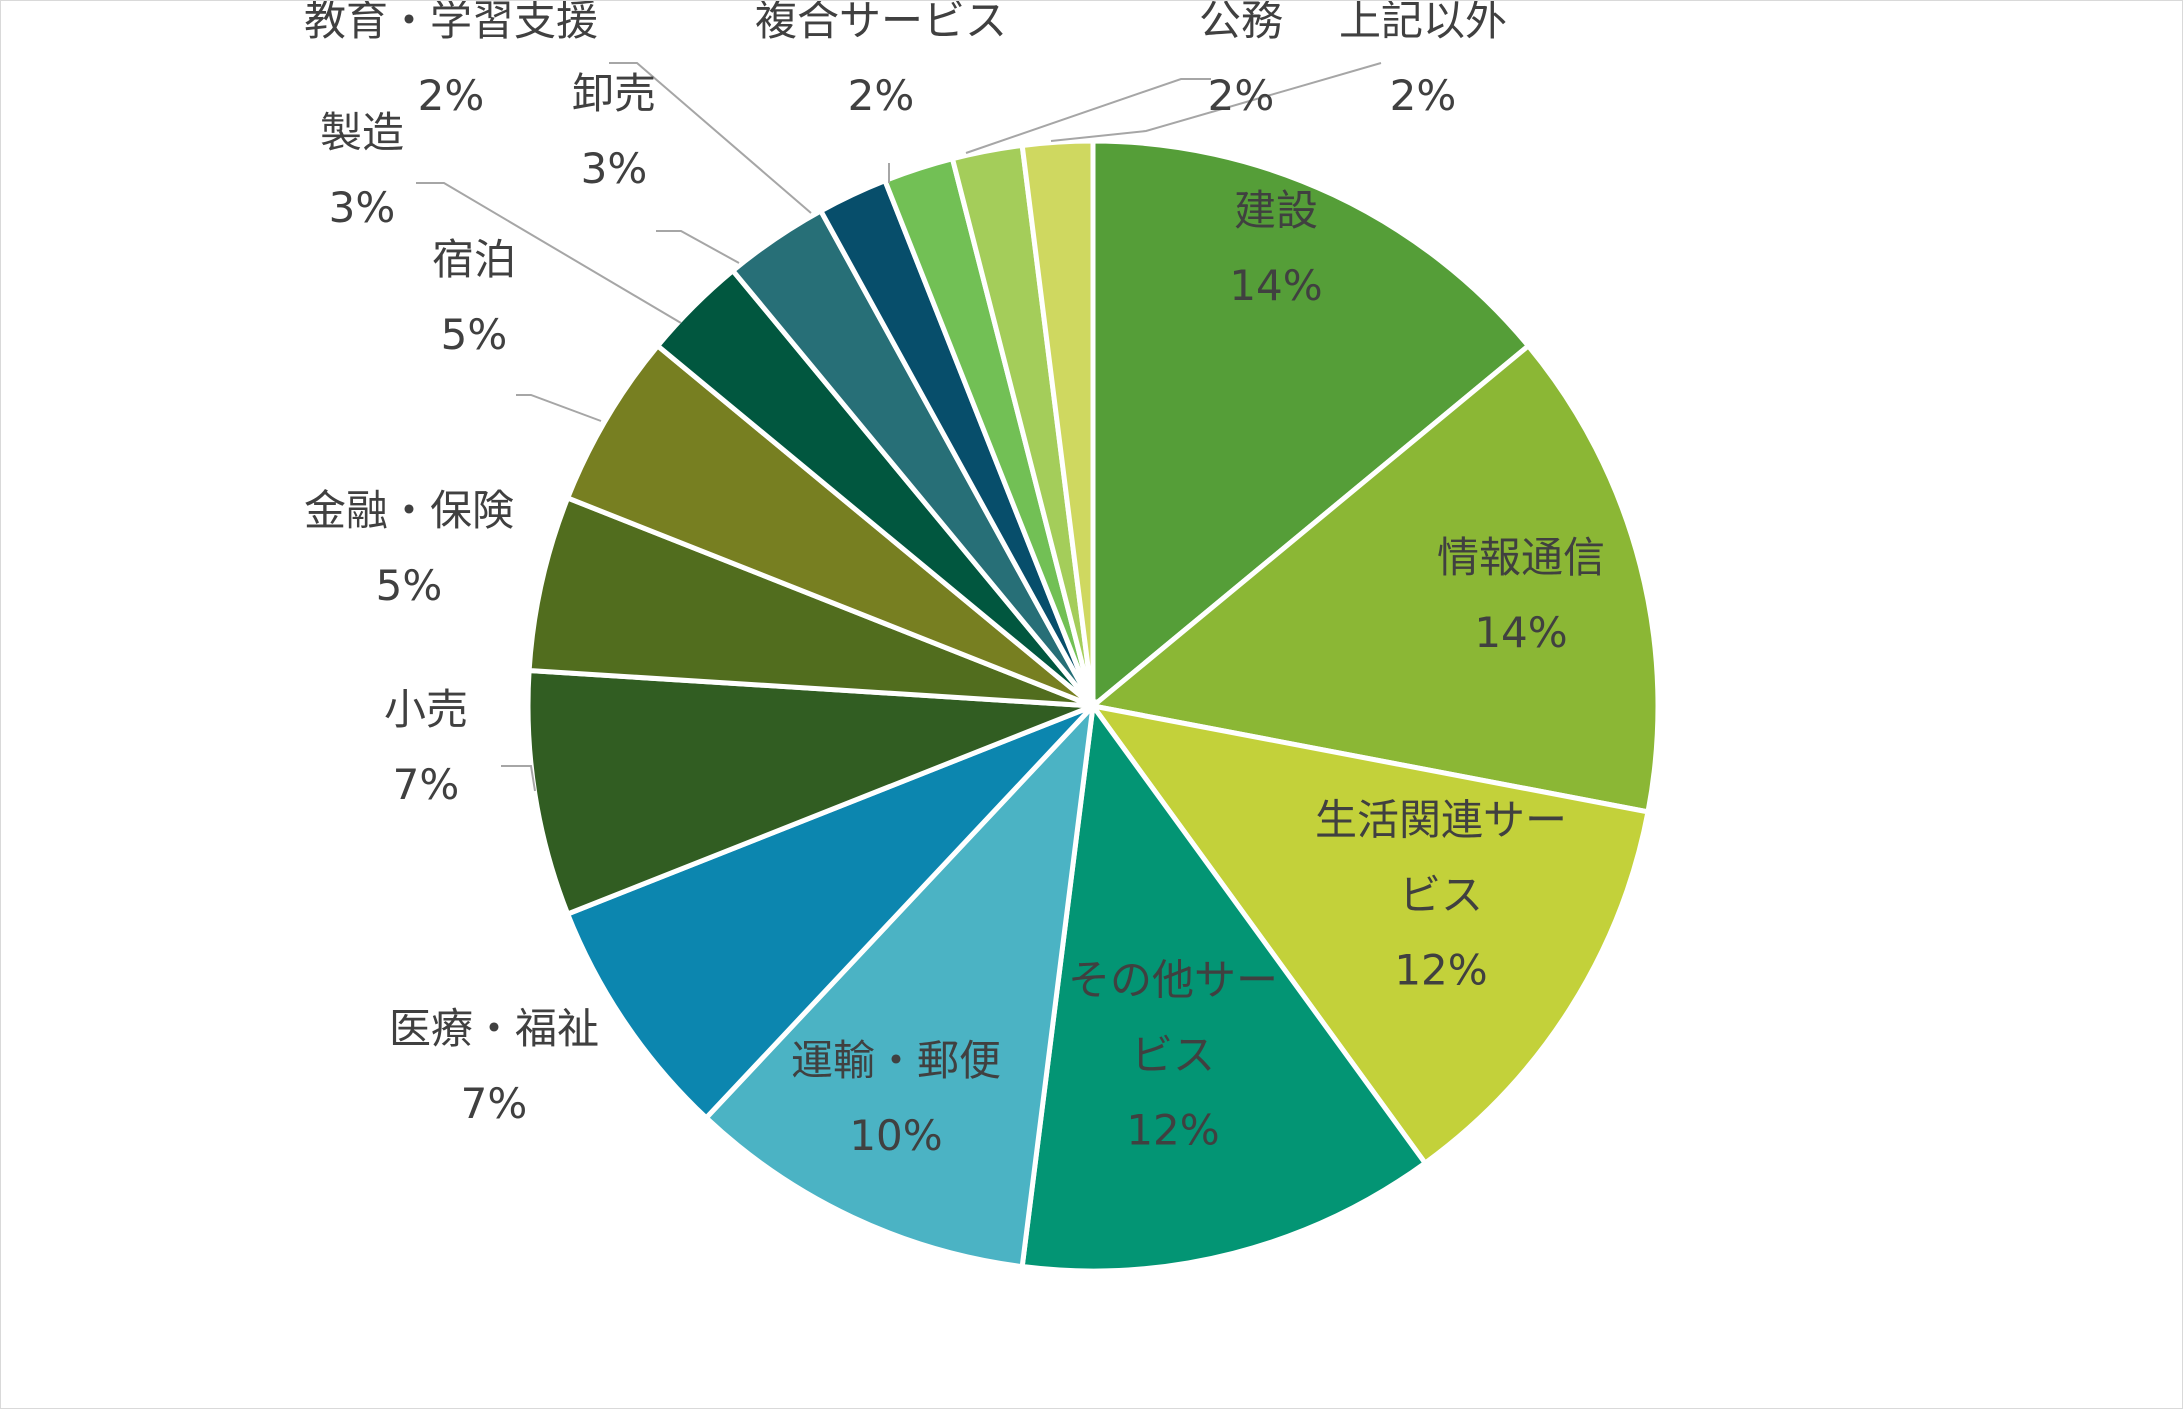 This screenshot has height=1410, width=2183. I want to click on slice-category-label: 金融・保険, so click(409, 510).